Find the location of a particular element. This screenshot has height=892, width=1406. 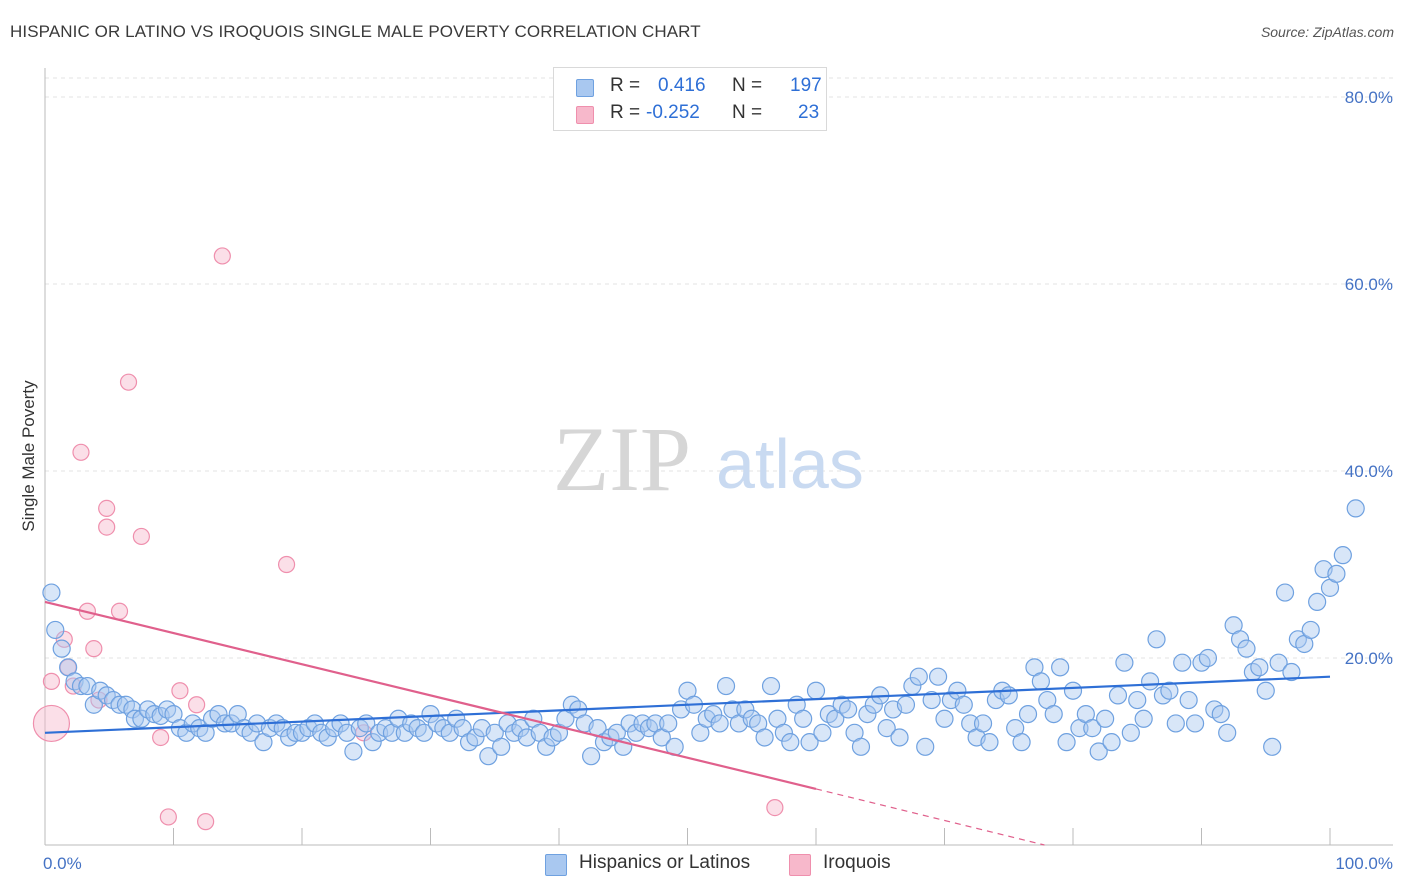

trend-line-hispanics is located at coordinates (687, 704).